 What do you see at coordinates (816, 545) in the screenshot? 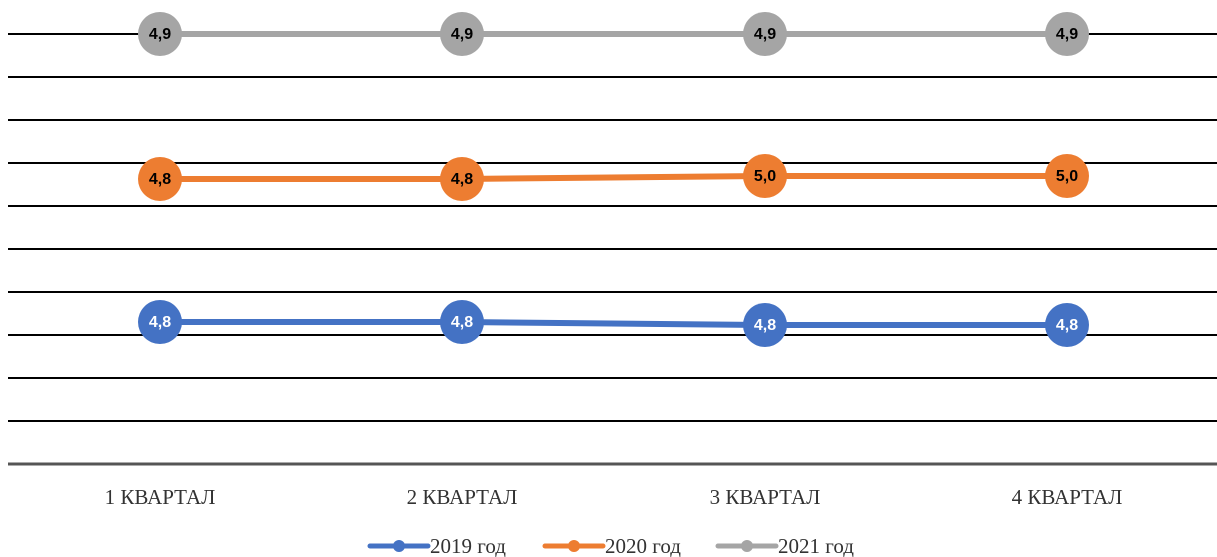
I see `legend-label: 2021 год` at bounding box center [816, 545].